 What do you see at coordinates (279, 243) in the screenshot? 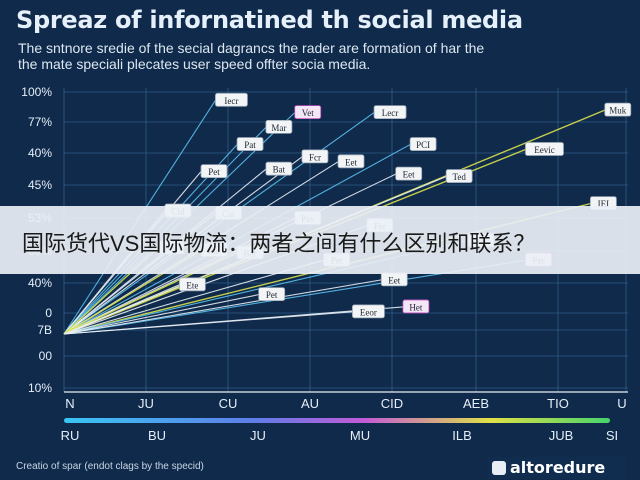
I see `banner-text: 国际货代VS国际物流：两者之间有什么区别和联系？` at bounding box center [279, 243].